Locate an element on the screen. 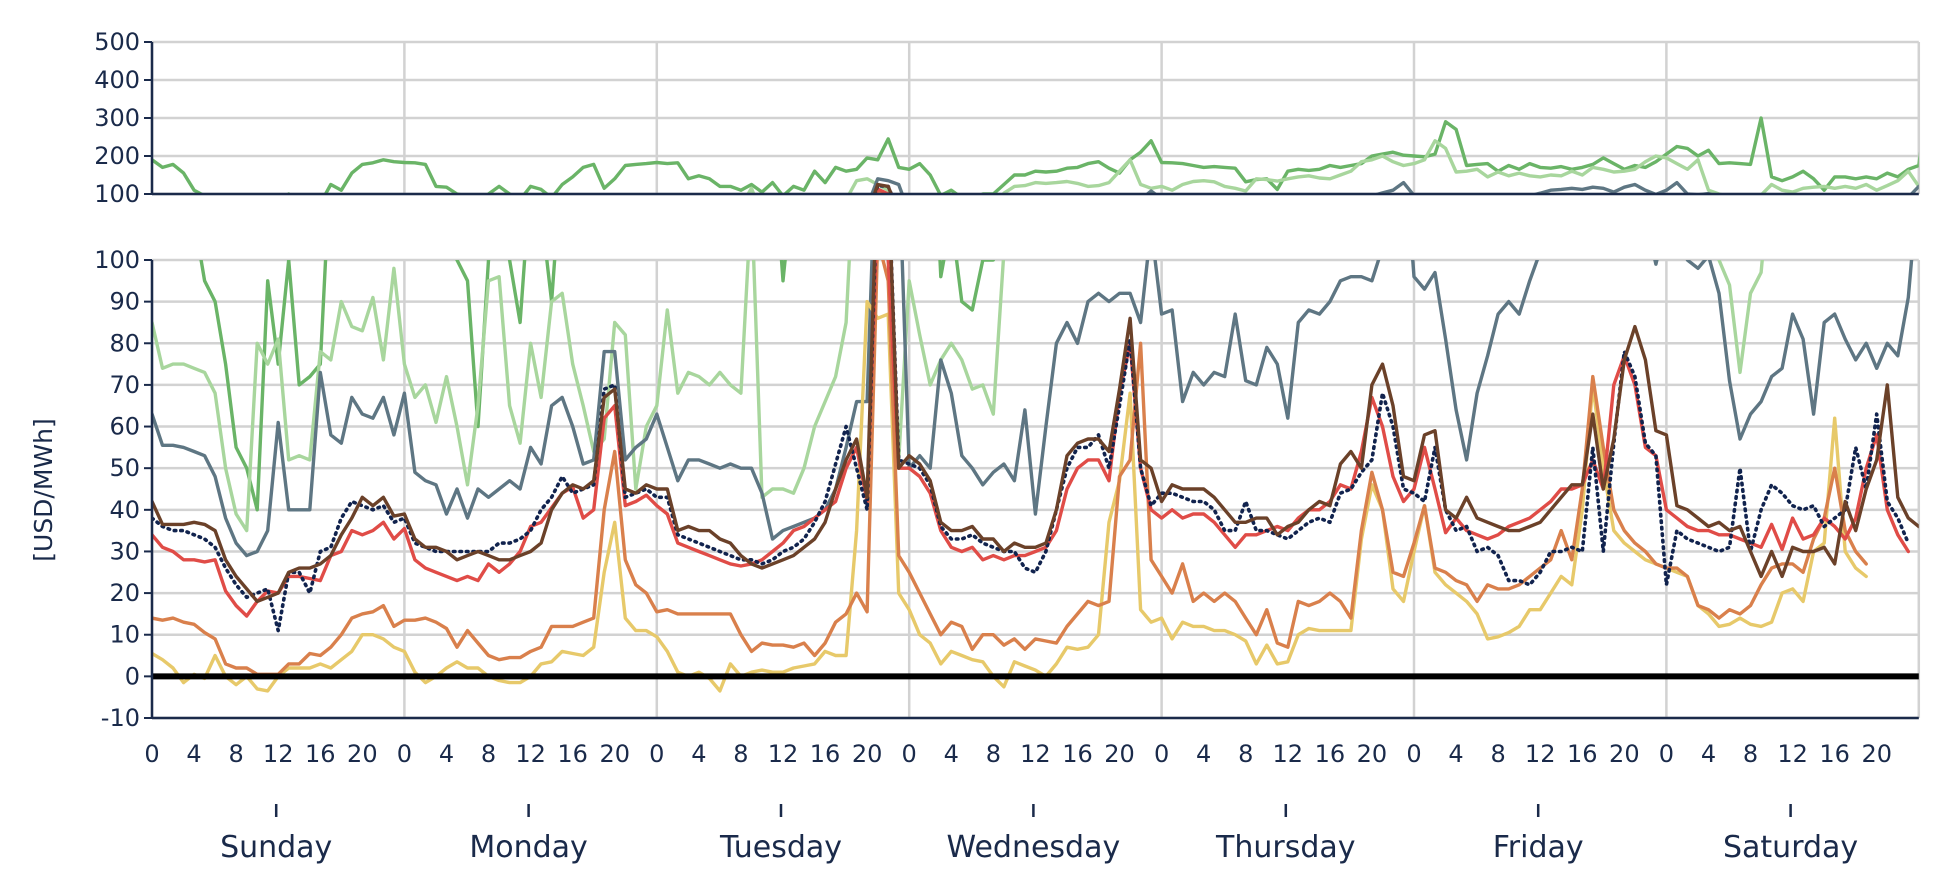  day-label-tuesday: Tuesday is located at coordinates (780, 847).